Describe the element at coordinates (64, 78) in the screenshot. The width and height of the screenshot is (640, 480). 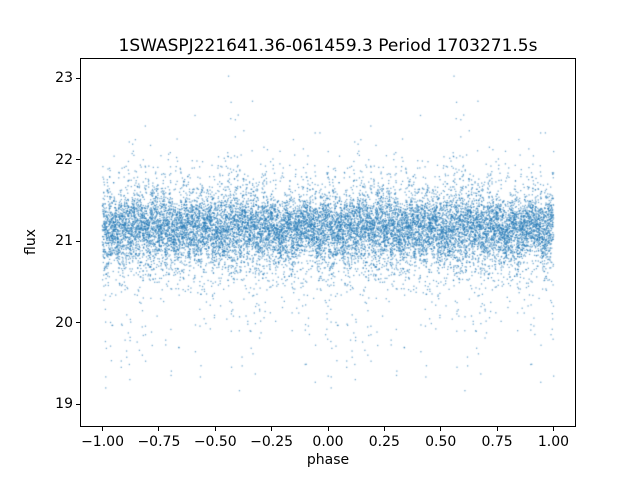
I see `y-tick-label: 23` at that location.